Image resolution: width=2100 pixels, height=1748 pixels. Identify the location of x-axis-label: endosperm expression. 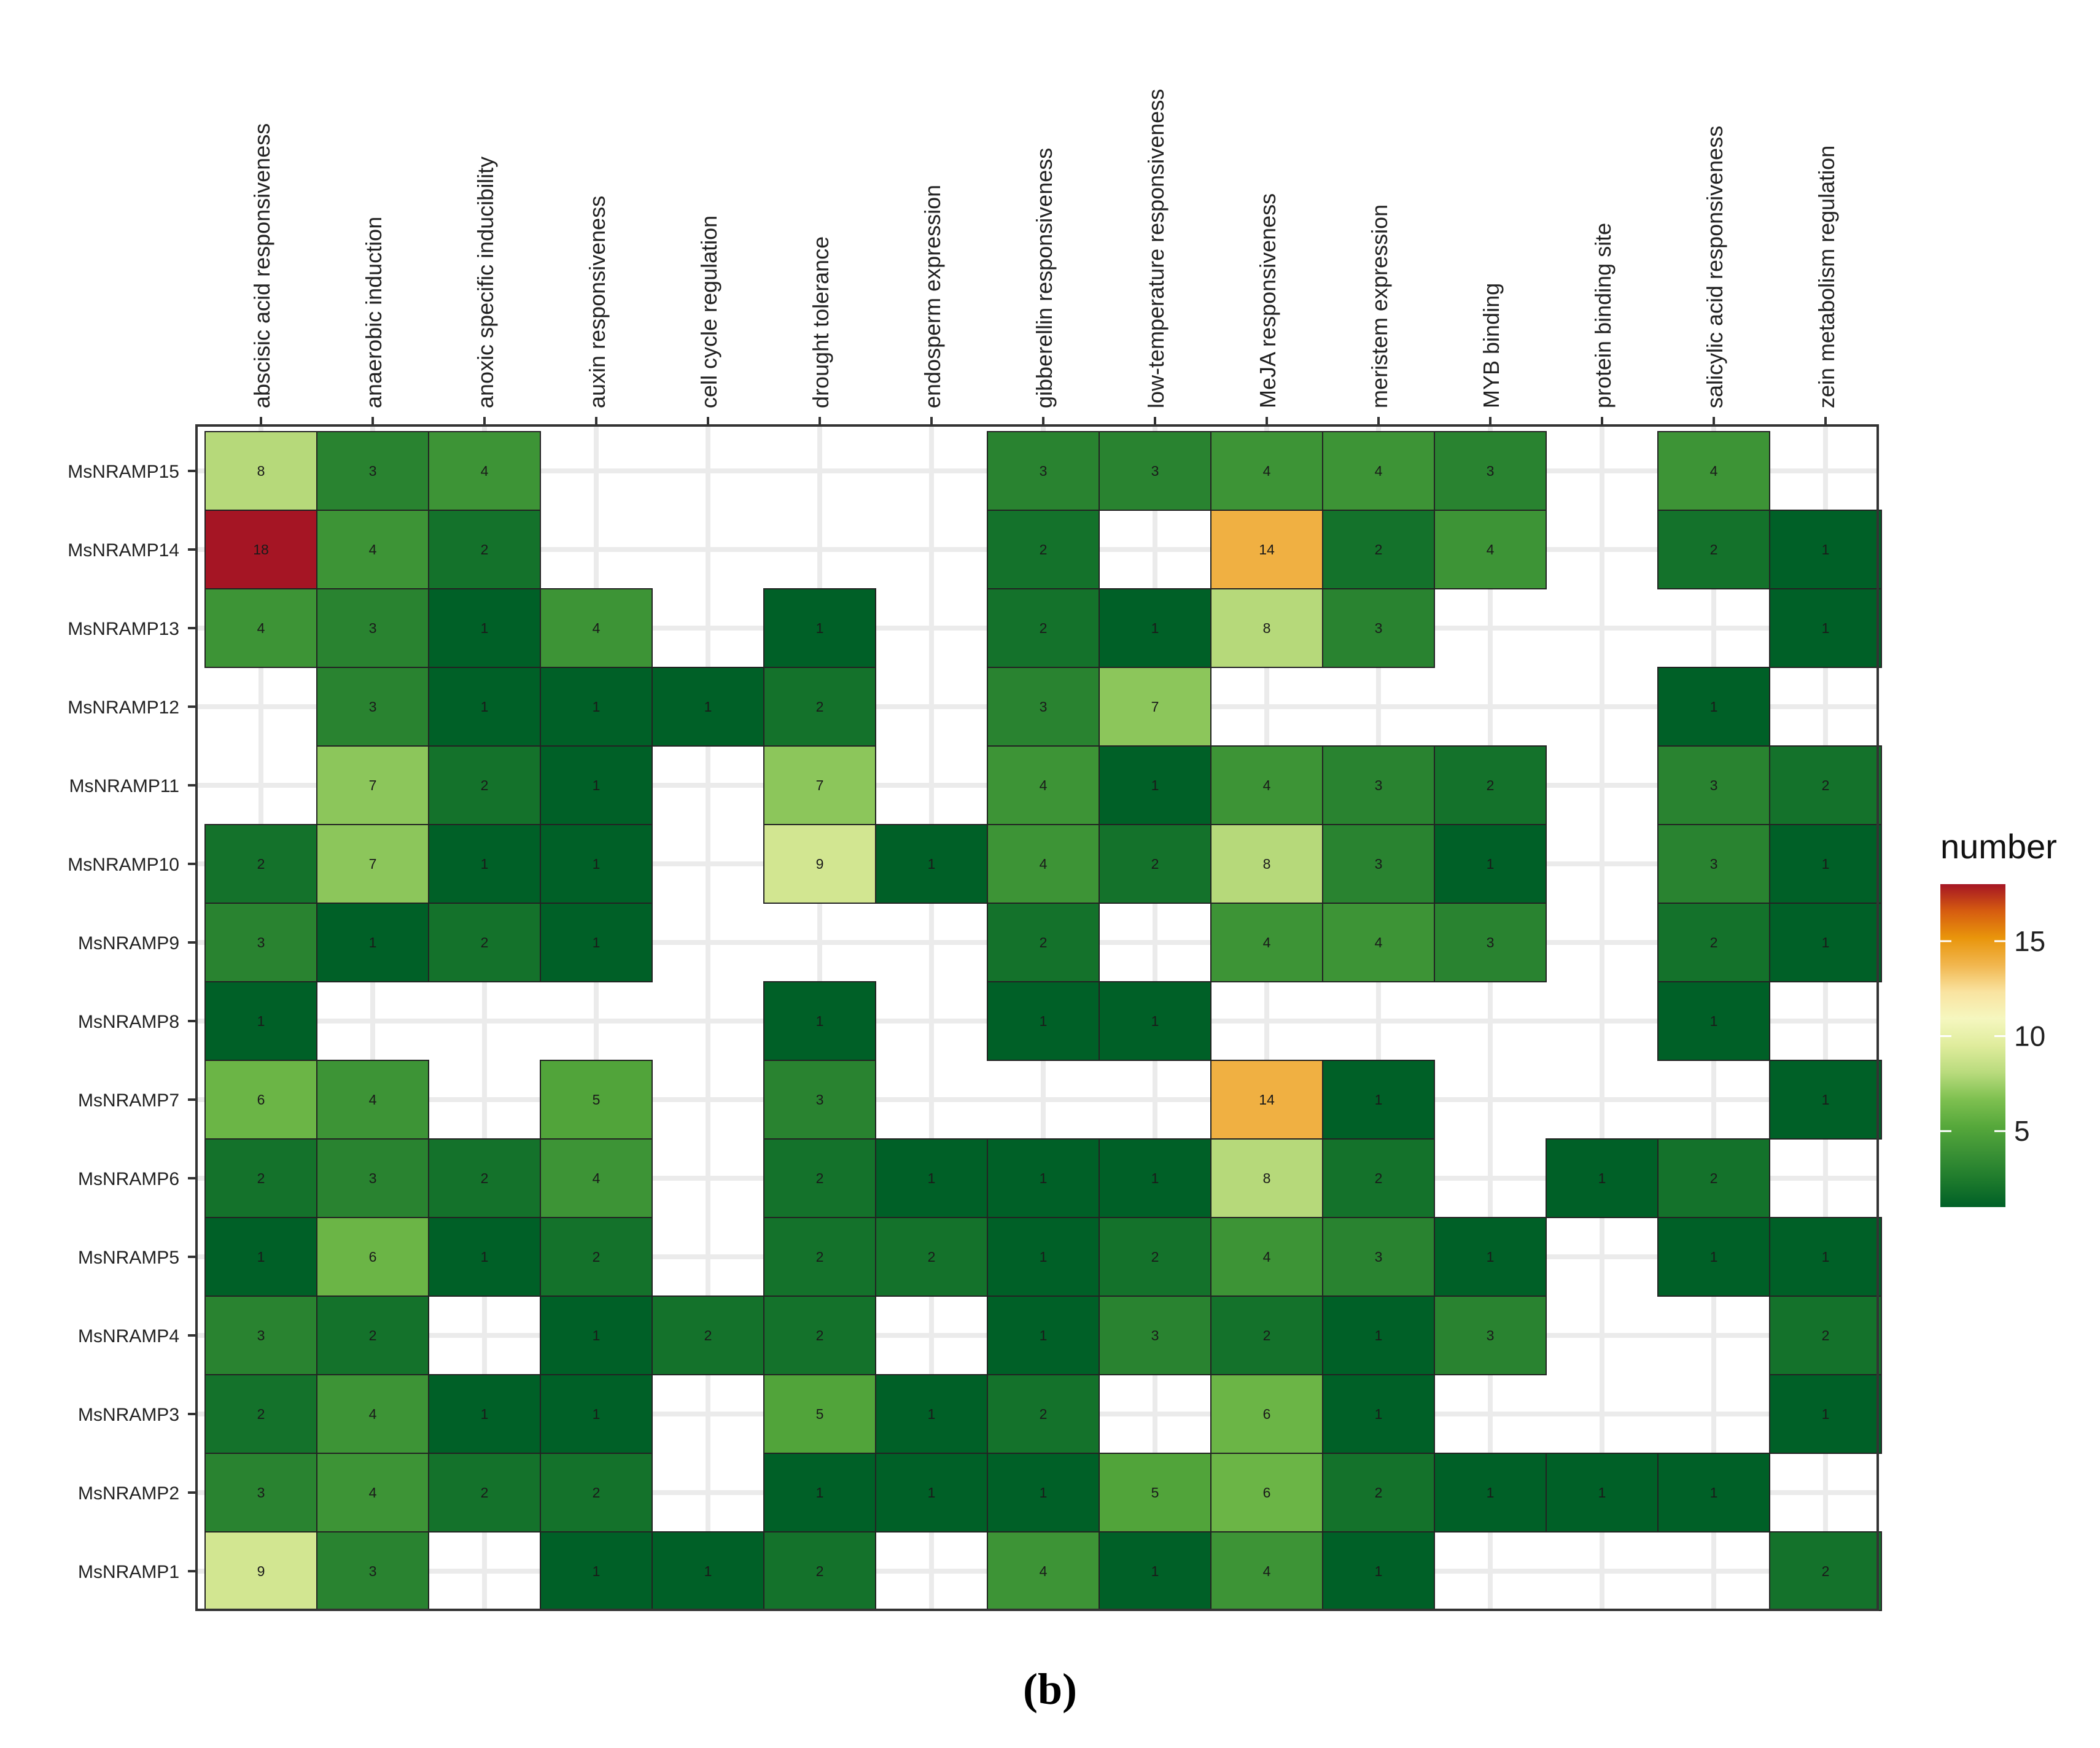
(932, 297).